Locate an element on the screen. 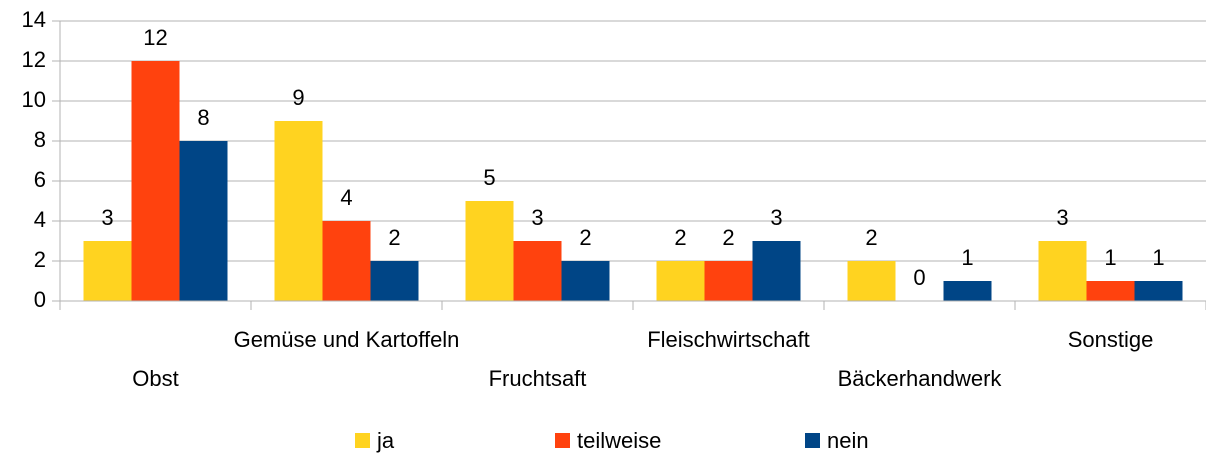  x-tick-label: Obst is located at coordinates (155, 378).